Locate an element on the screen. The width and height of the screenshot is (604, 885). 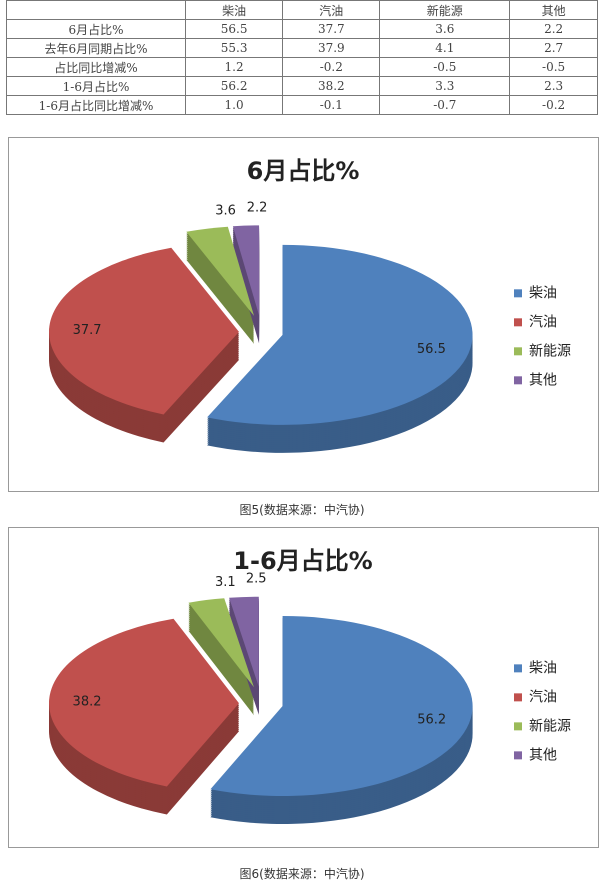
table-row: 6月占比% 56.5 37.7 3.6 2.2 is located at coordinates (302, 29).